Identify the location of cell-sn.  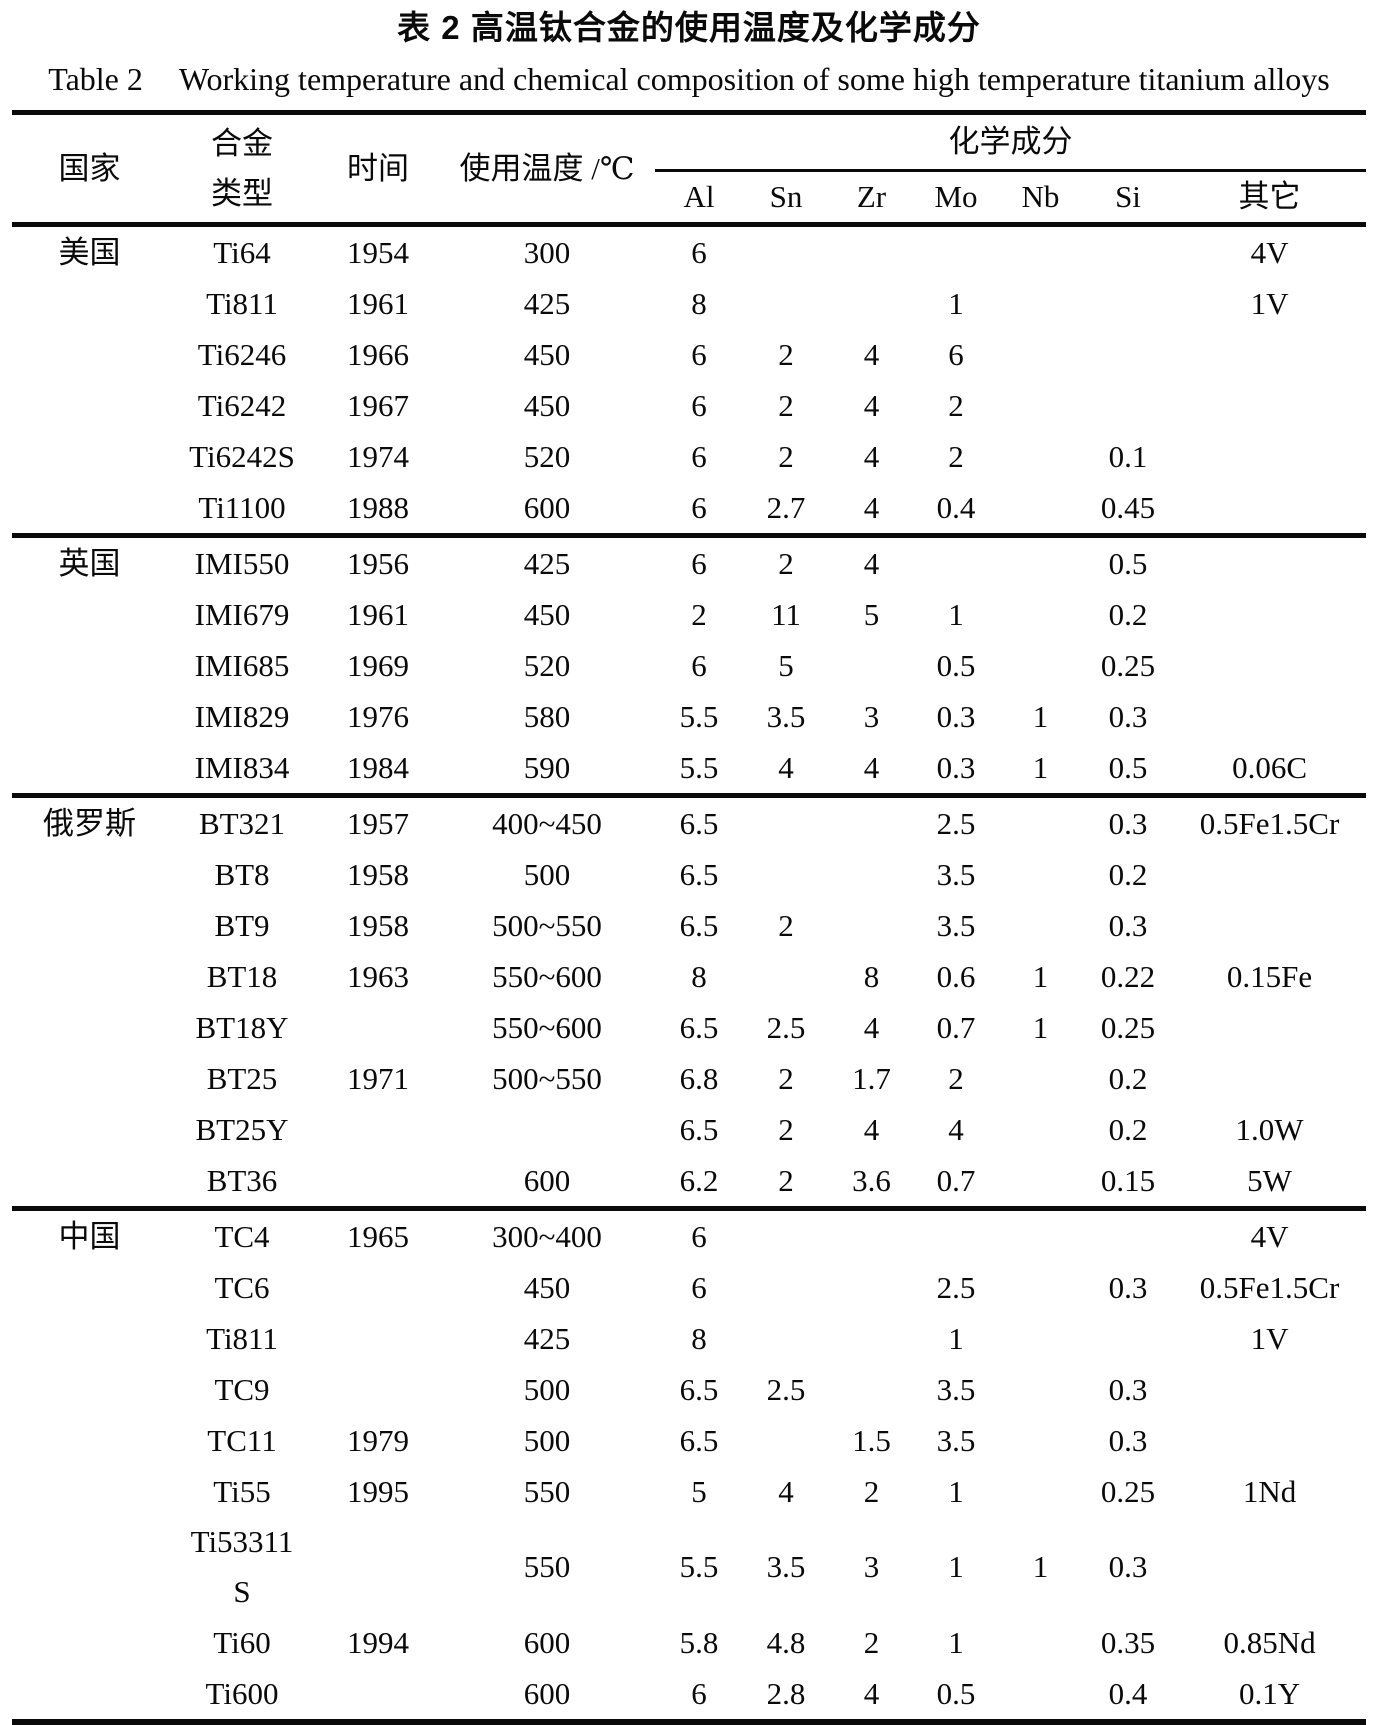
(786, 1234).